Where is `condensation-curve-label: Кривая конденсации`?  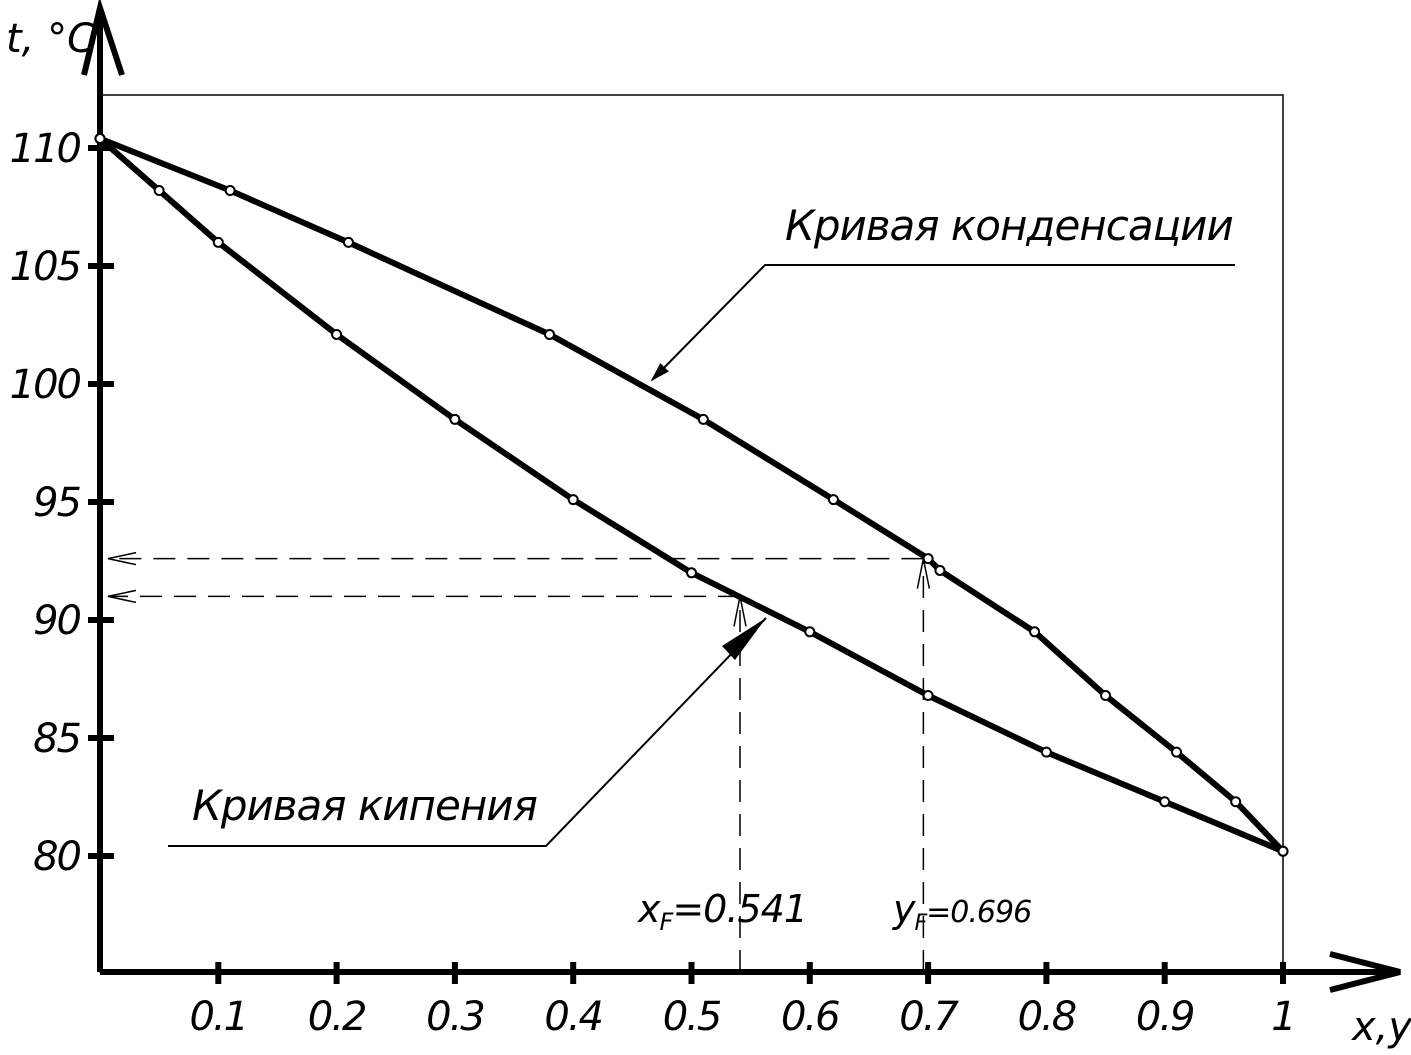
condensation-curve-label: Кривая конденсации is located at coordinates (1009, 225).